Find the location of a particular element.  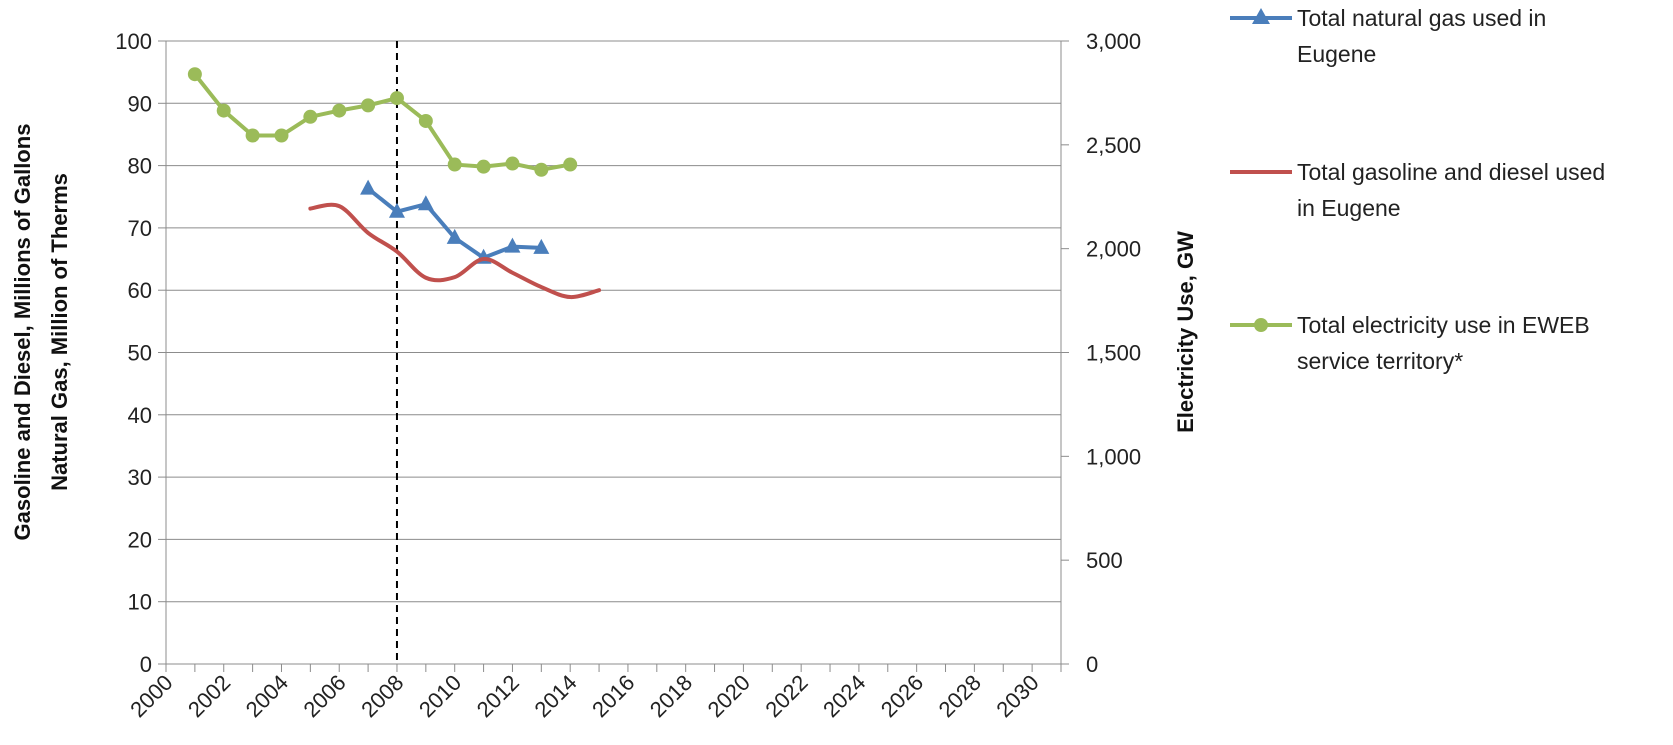

left-tick-label: 70 is located at coordinates (140, 228).